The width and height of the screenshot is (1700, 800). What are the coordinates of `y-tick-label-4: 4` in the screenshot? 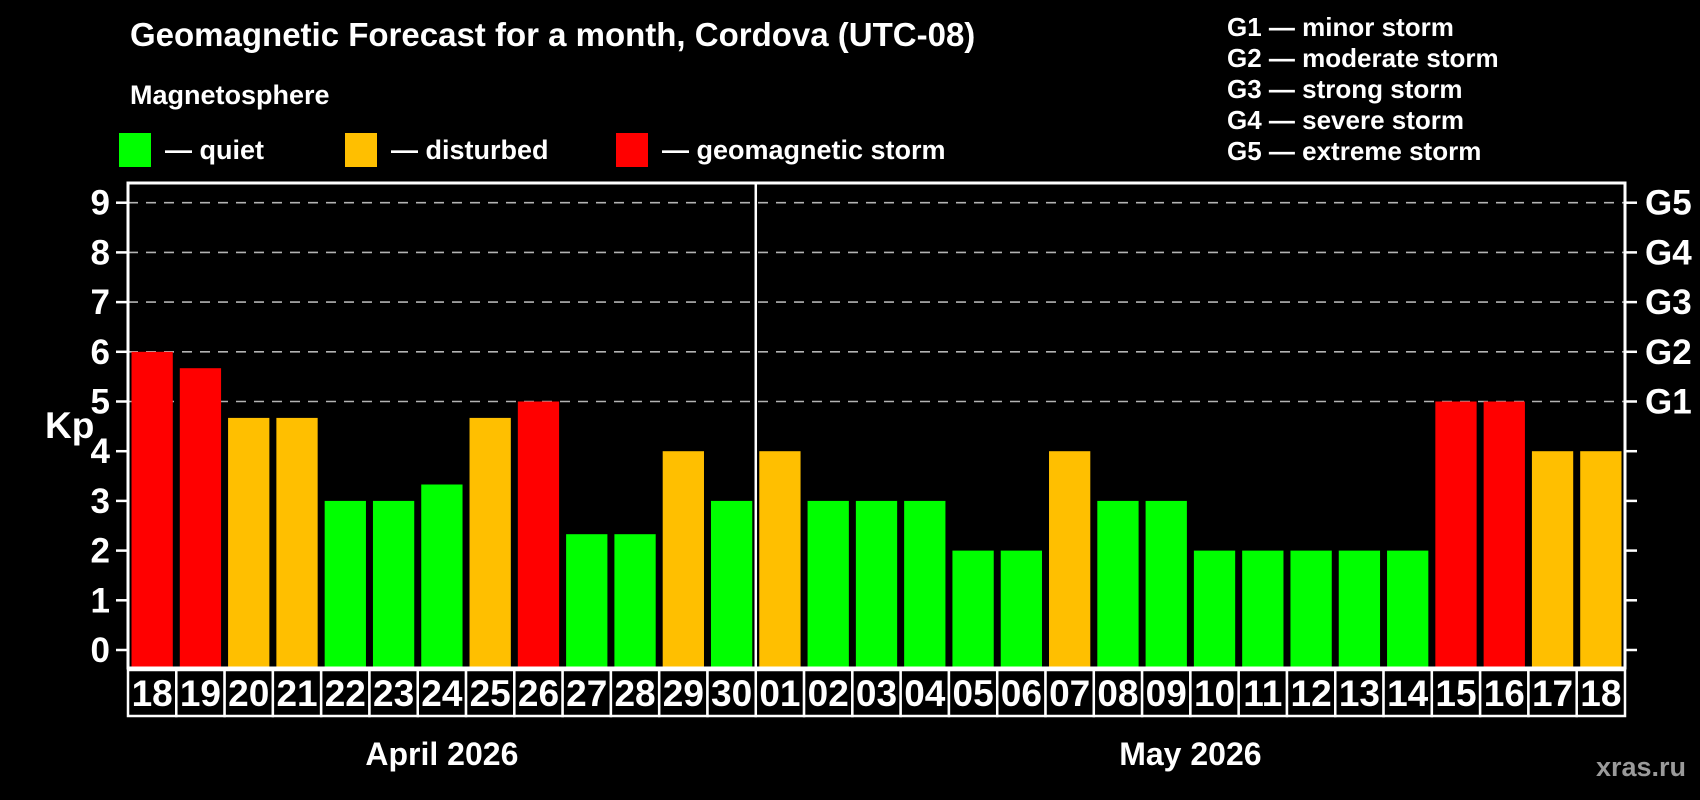 It's located at (101, 451).